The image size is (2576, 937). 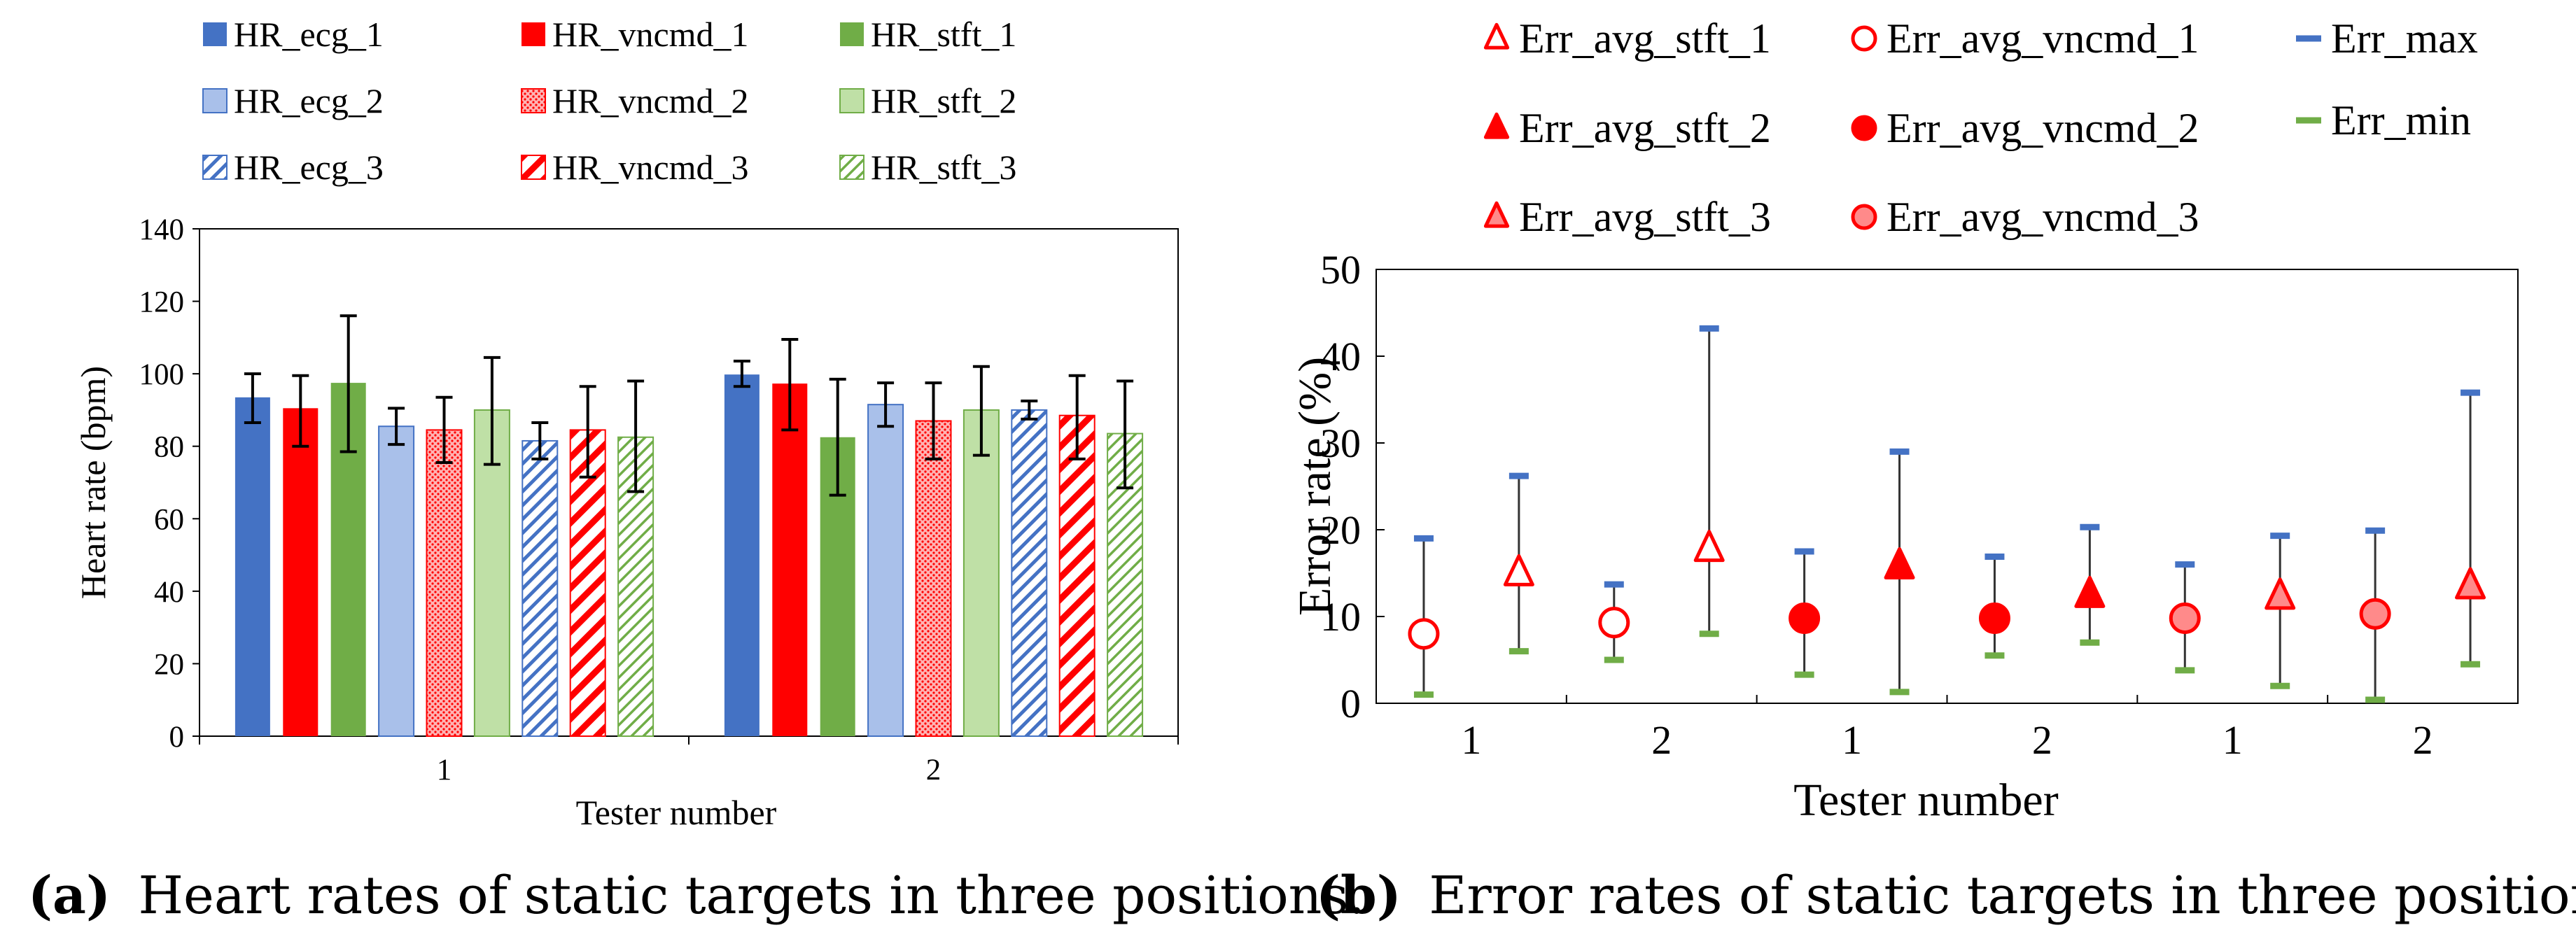 What do you see at coordinates (2042, 217) in the screenshot?
I see `chart-b-legend-label: Err_avg_vncmd_3` at bounding box center [2042, 217].